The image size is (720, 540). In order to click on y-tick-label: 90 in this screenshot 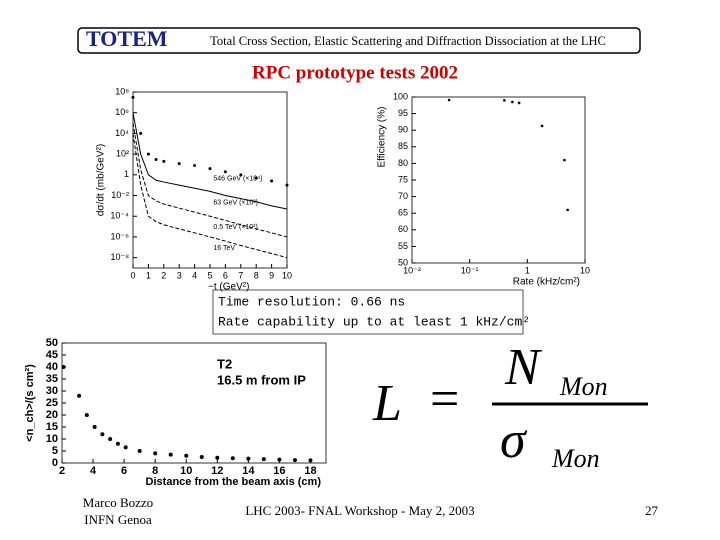, I will do `click(403, 130)`.